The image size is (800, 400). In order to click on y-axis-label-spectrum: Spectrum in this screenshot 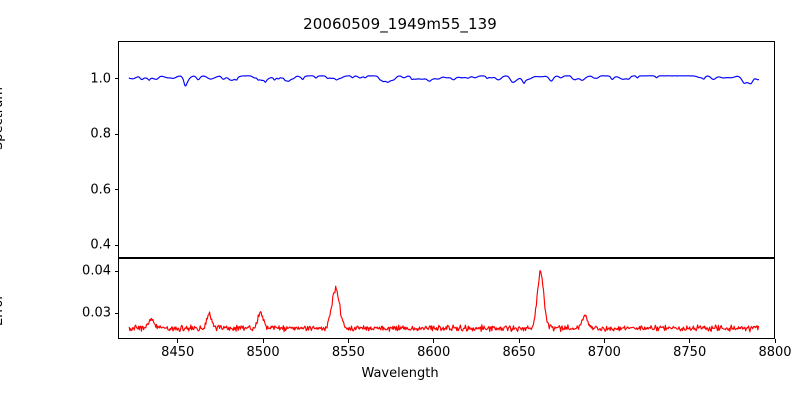, I will do `click(3, 118)`.